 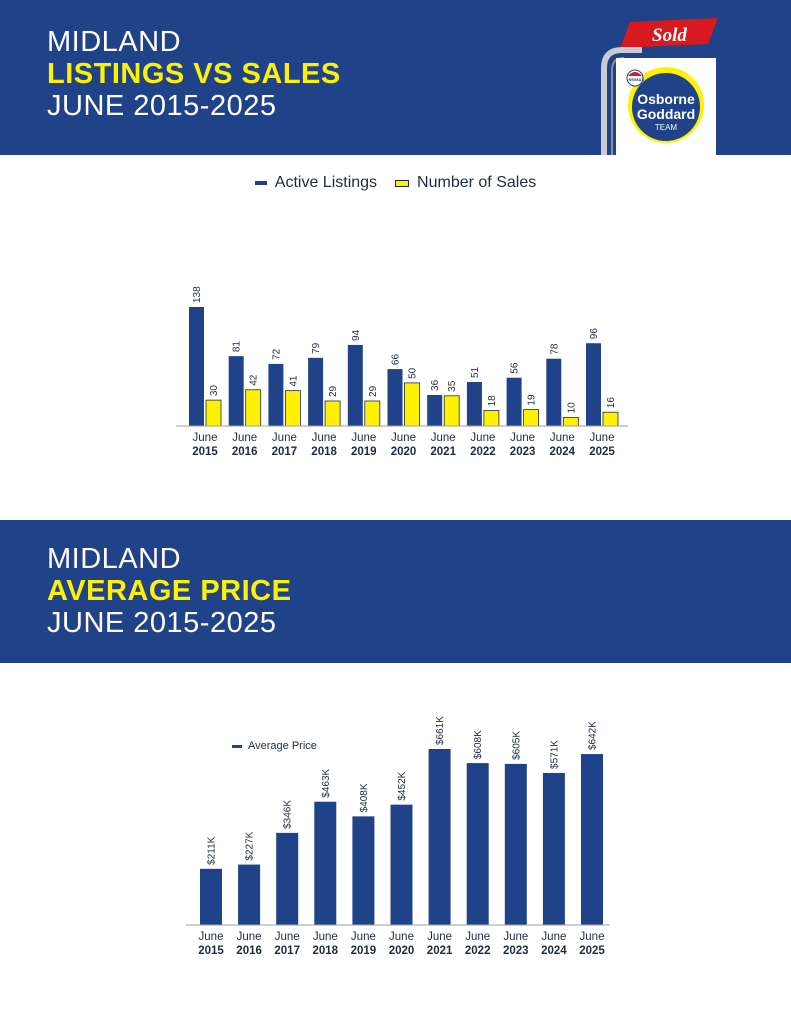 I want to click on legend-label-average-price: Average Price, so click(x=282, y=746).